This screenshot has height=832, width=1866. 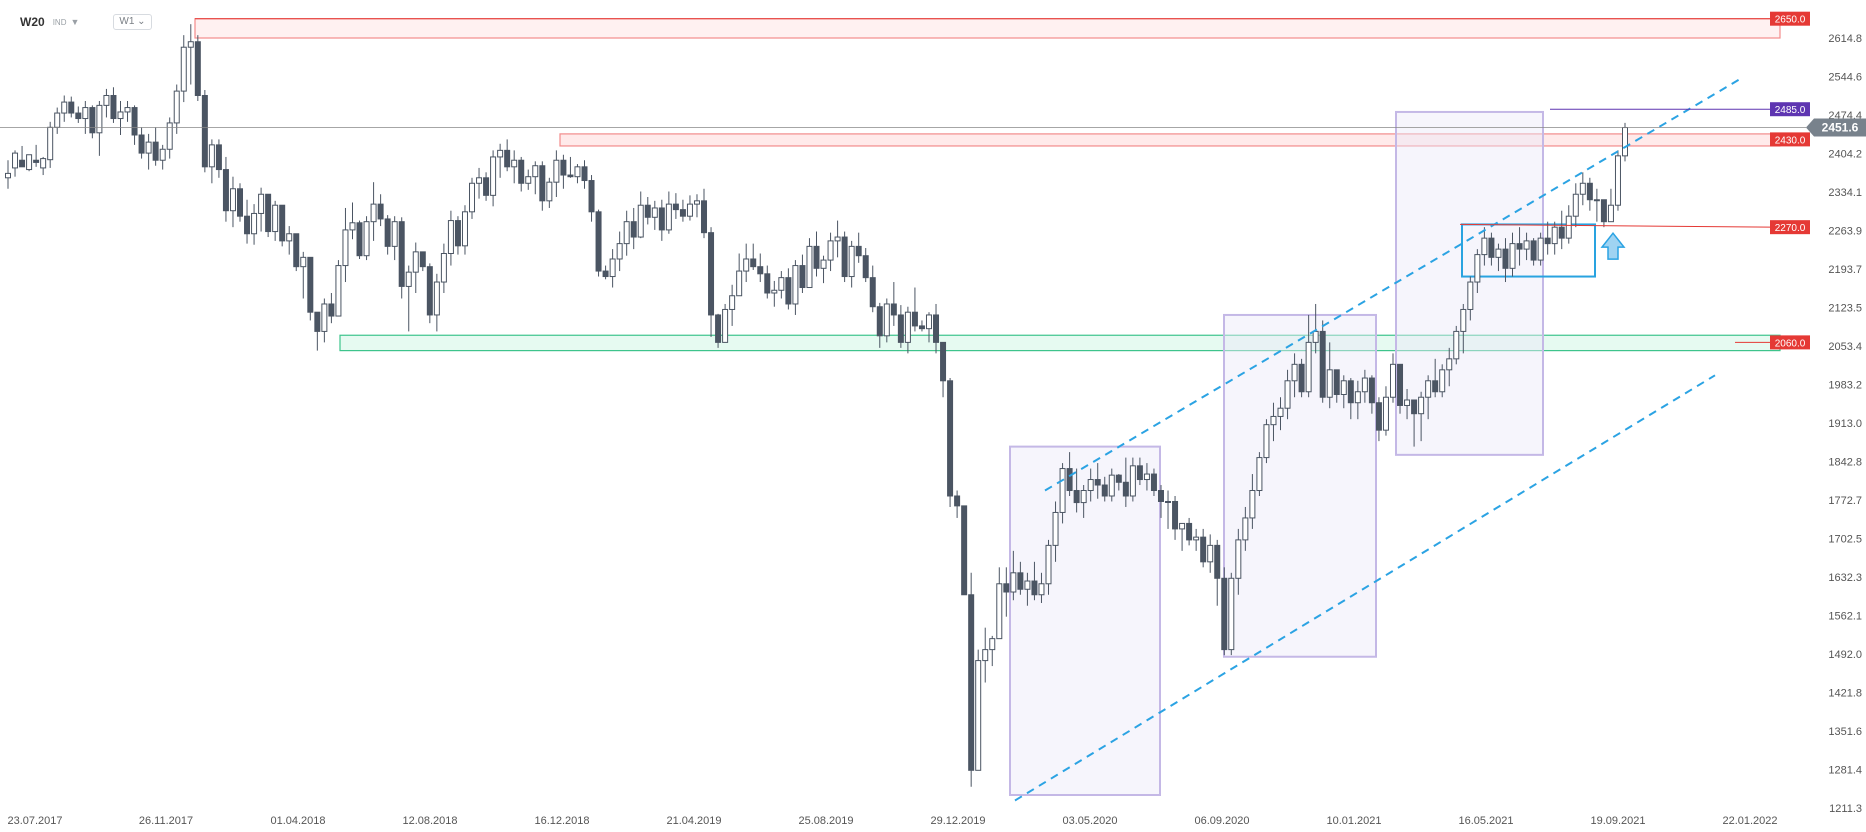 I want to click on y-tick-label: 2334.1, so click(x=1845, y=193).